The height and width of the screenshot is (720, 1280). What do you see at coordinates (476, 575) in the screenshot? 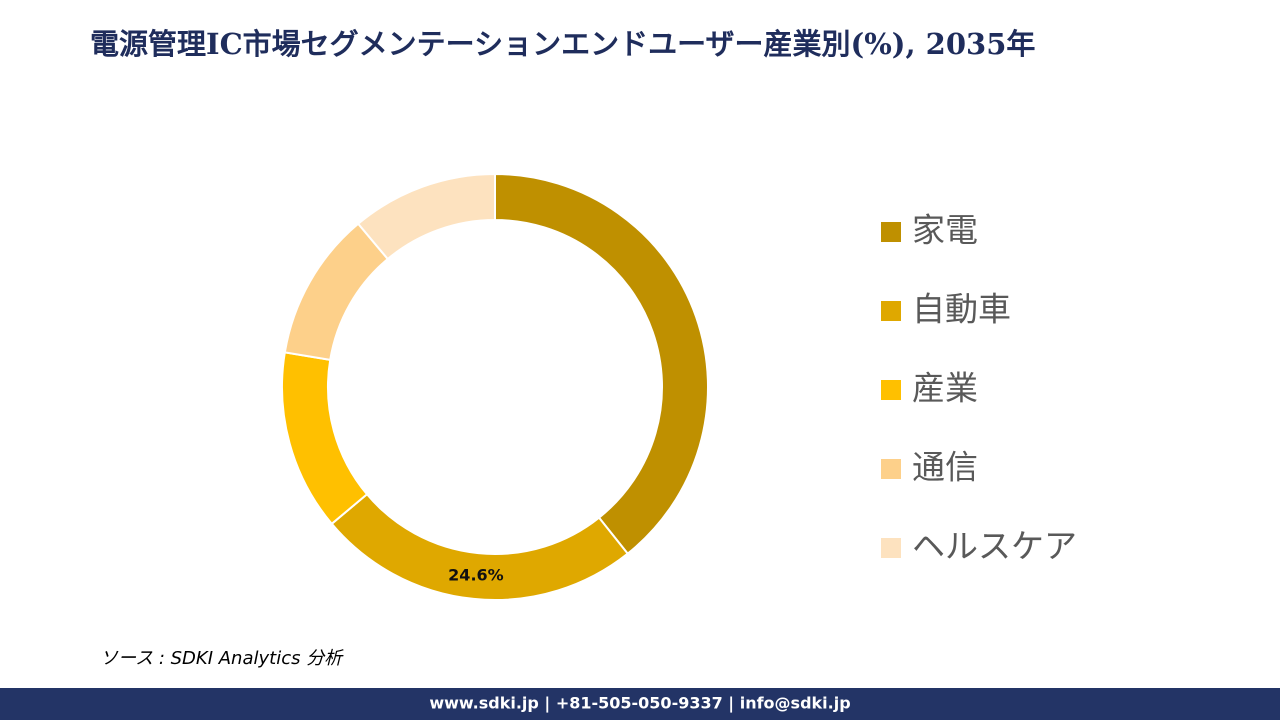
I see `data-label: 24.6%` at bounding box center [476, 575].